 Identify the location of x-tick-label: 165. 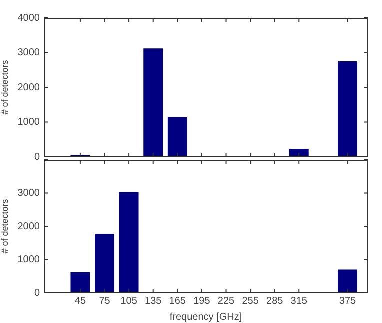
(177, 301).